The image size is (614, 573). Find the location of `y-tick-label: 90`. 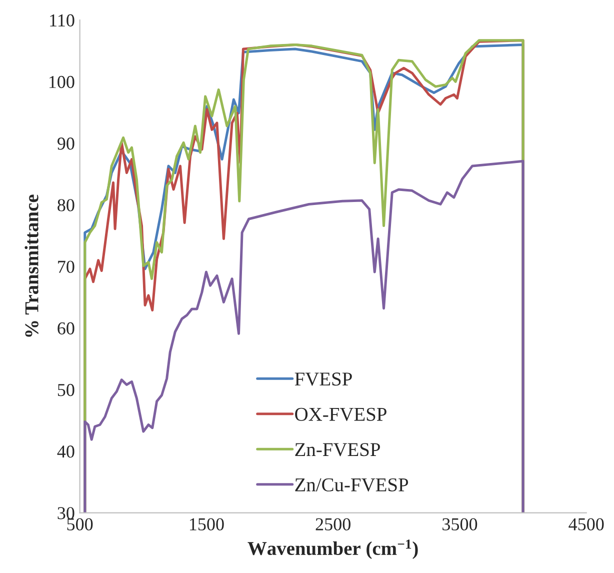

y-tick-label: 90 is located at coordinates (65, 144).